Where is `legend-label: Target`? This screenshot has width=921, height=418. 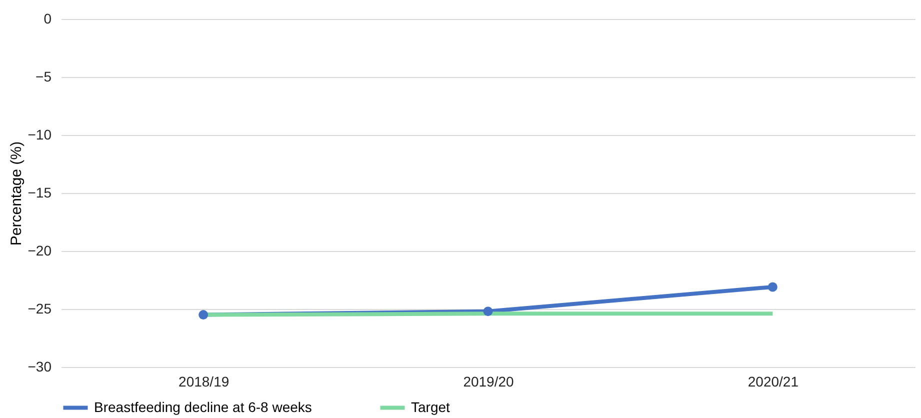
legend-label: Target is located at coordinates (430, 406).